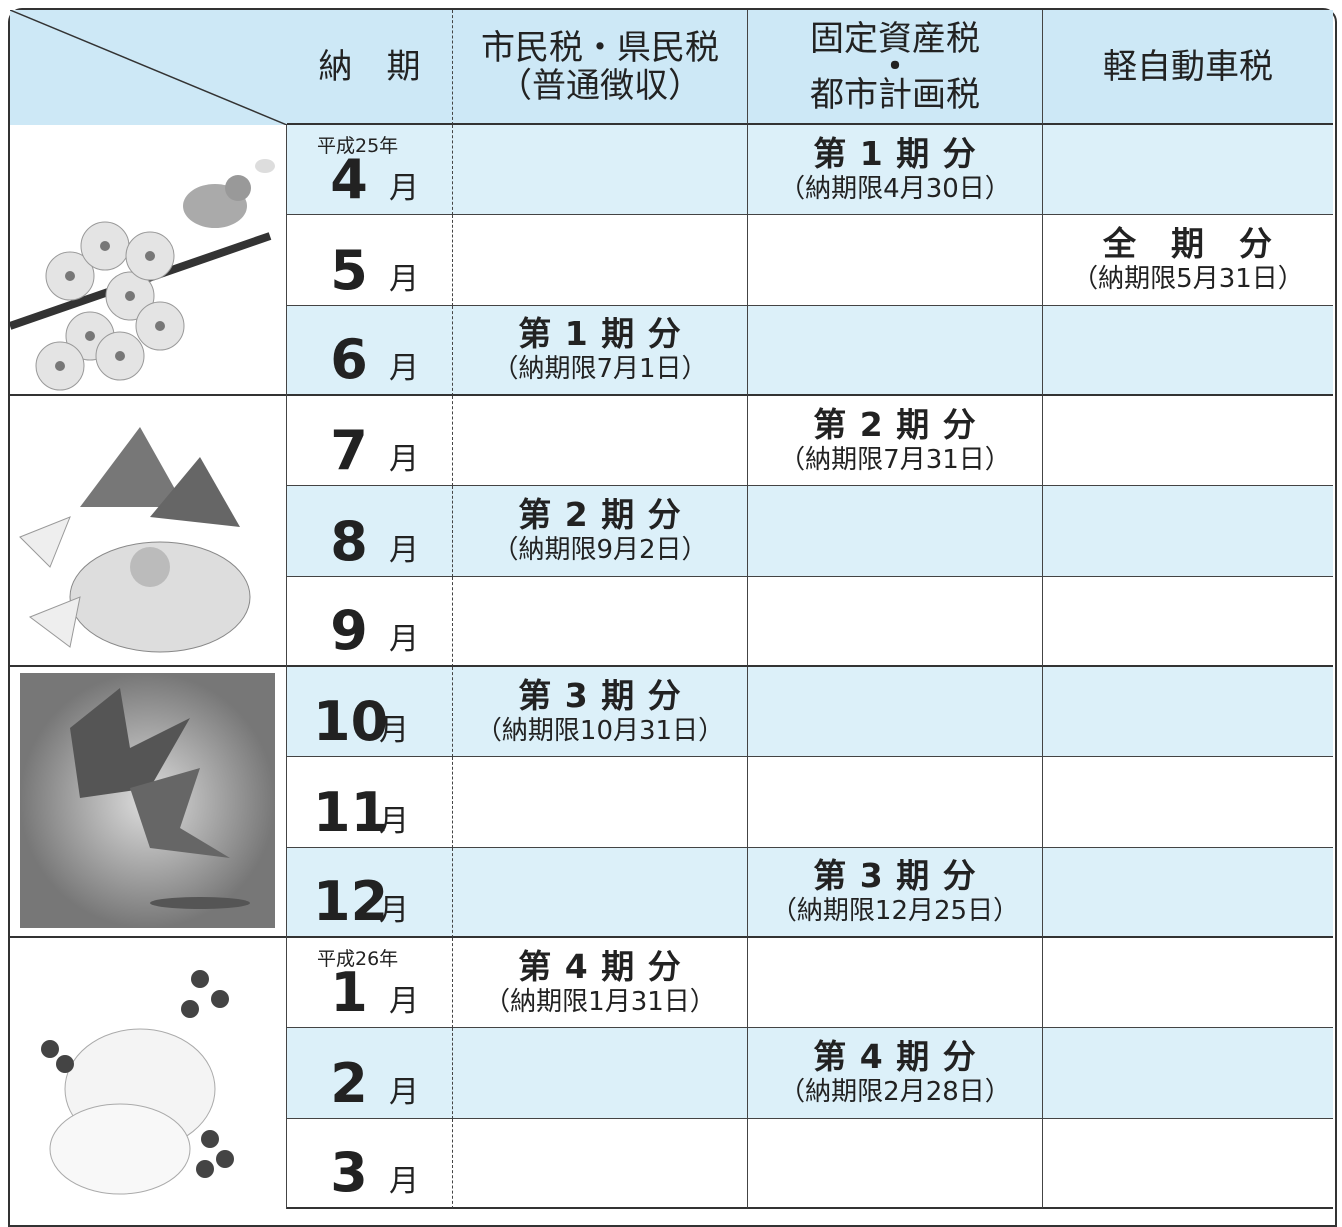  I want to click on image-column-border, so click(286, 667).